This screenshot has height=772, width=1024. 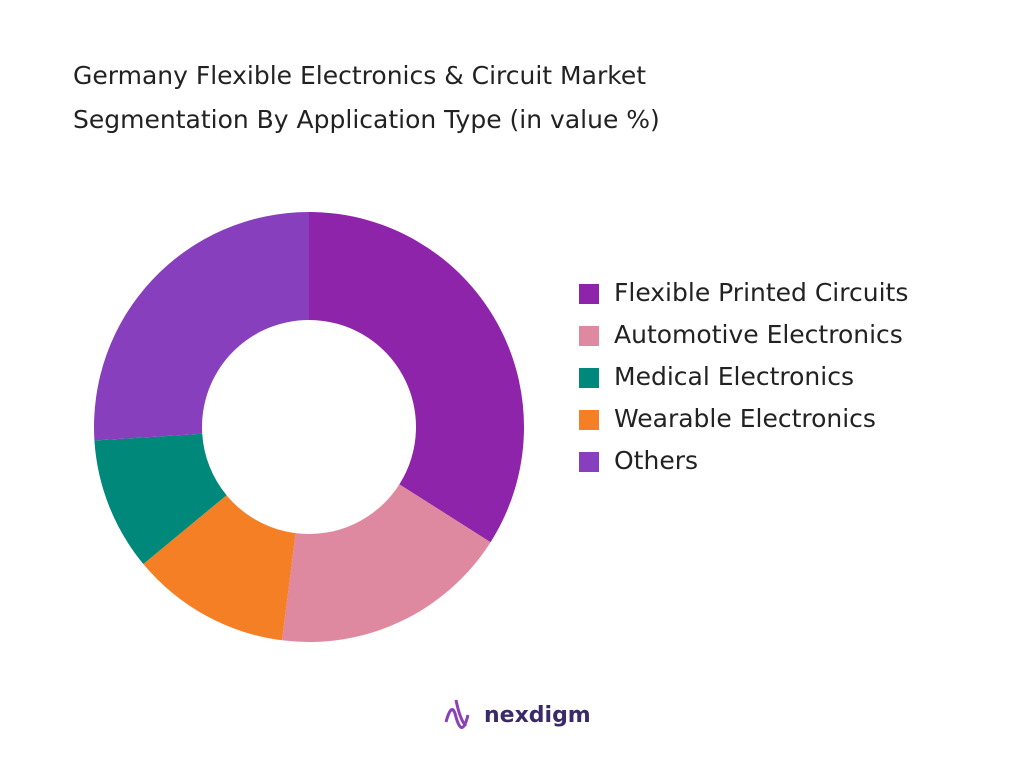 What do you see at coordinates (457, 714) in the screenshot?
I see `logo-icon` at bounding box center [457, 714].